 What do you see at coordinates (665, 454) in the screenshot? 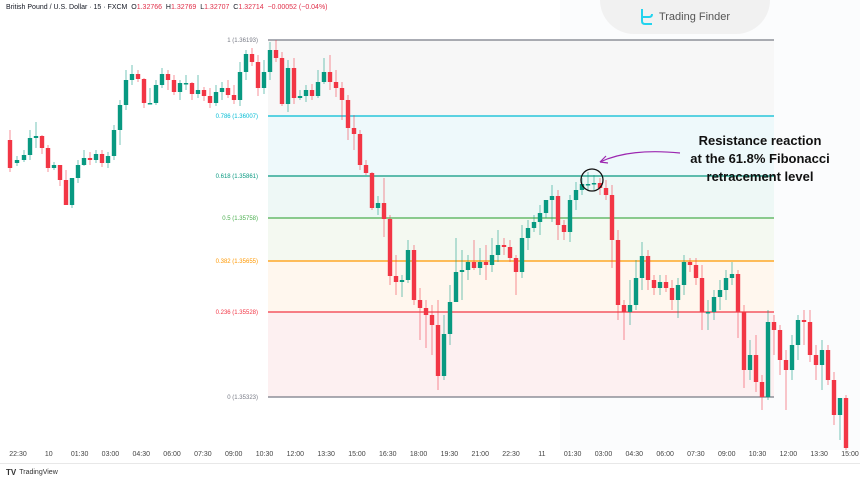
I see `time-tick: 06:00` at bounding box center [665, 454].